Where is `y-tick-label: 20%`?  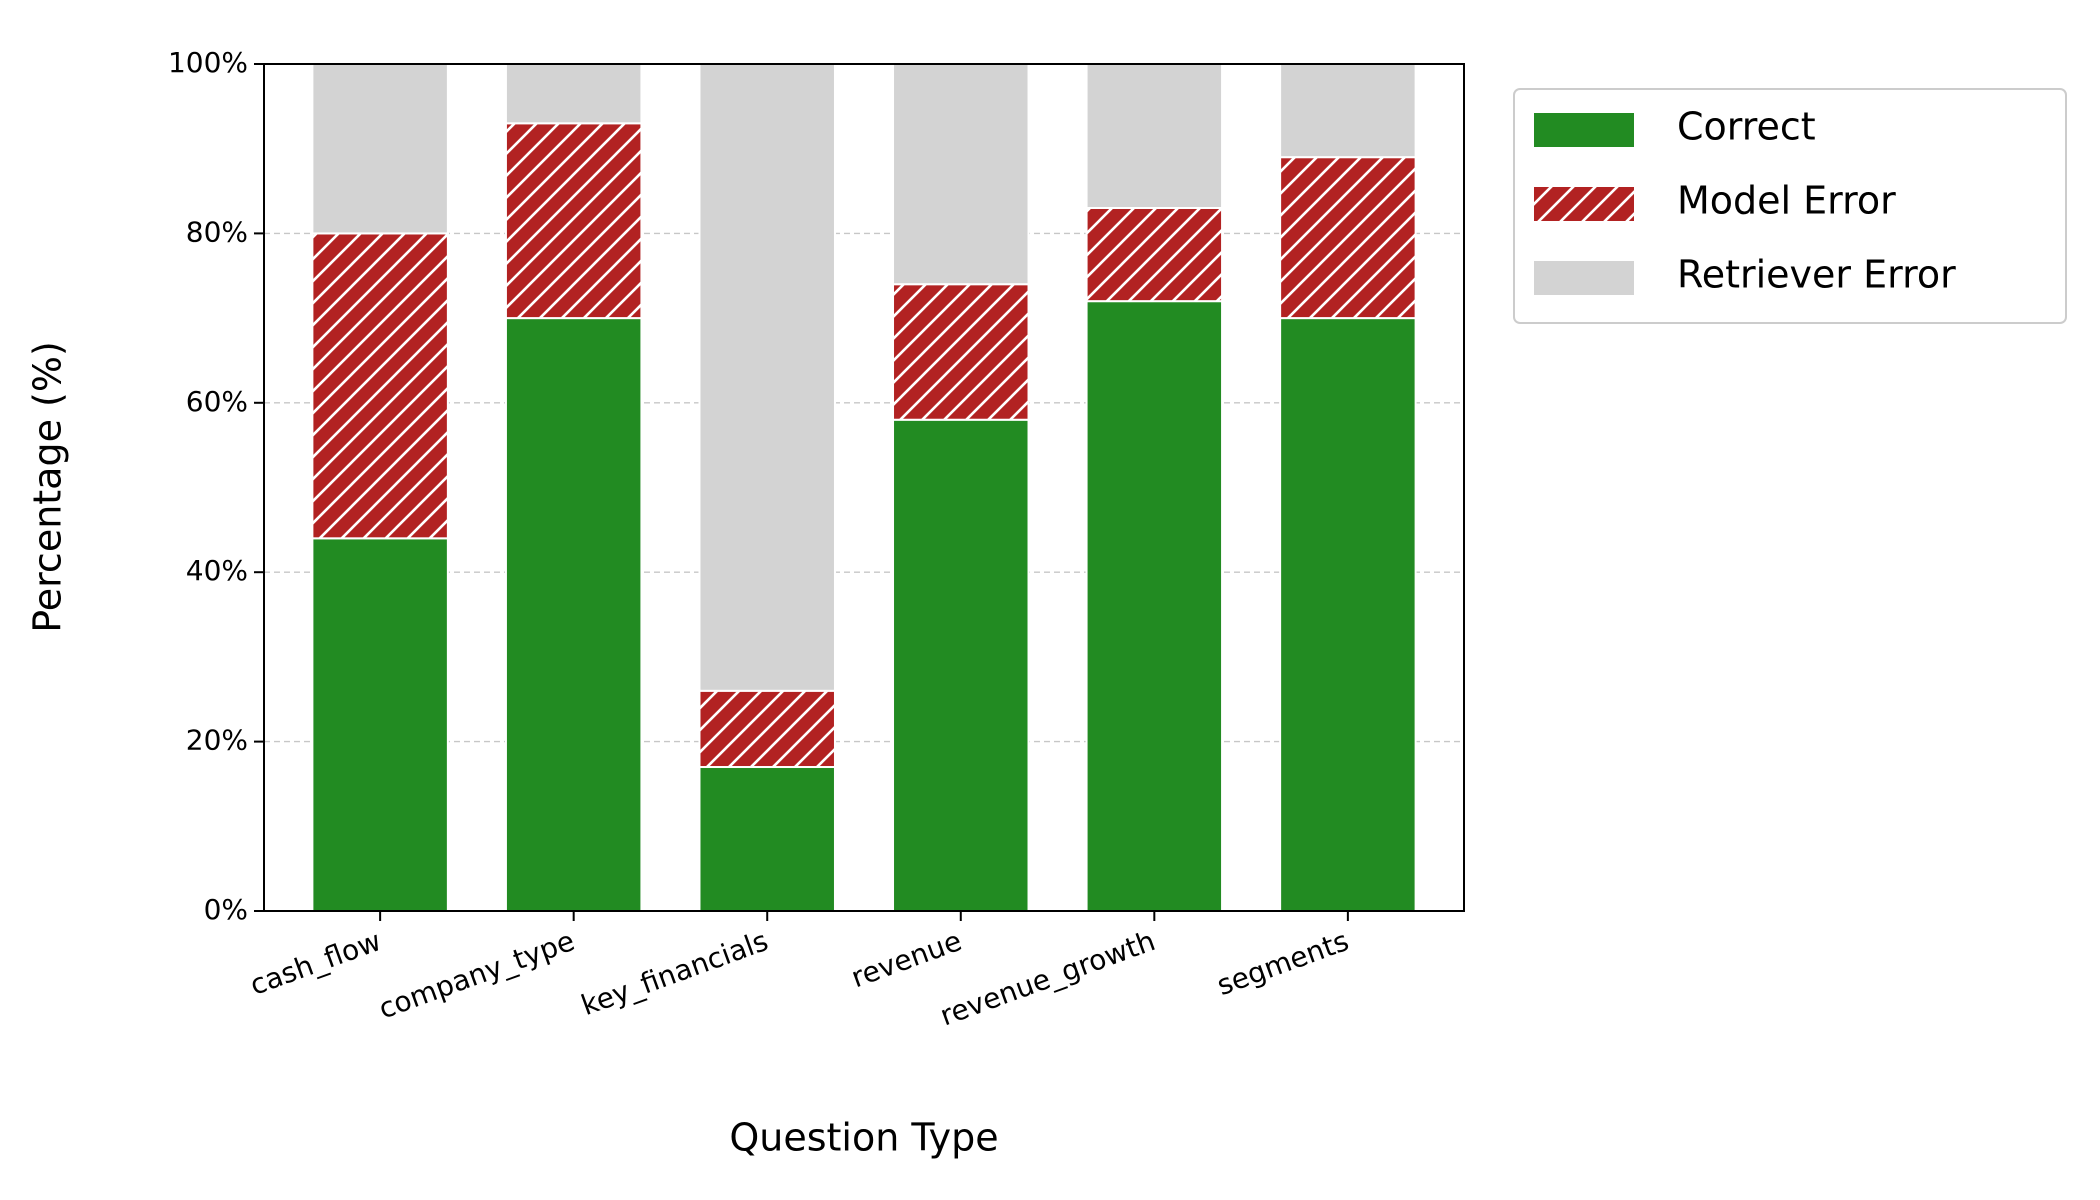 y-tick-label: 20% is located at coordinates (217, 740).